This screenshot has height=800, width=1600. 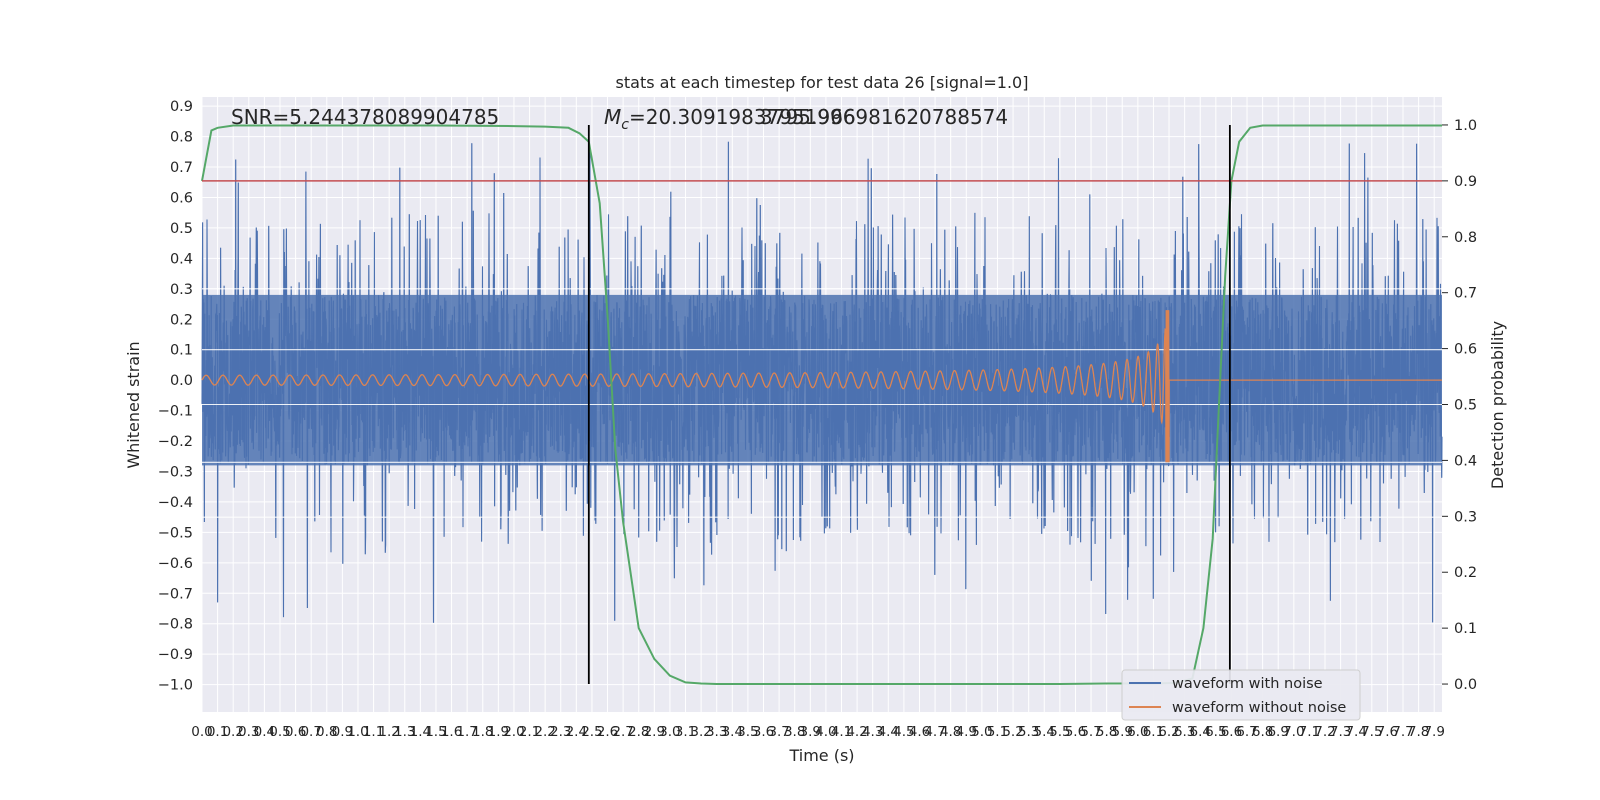 I want to click on x-tick-label: 7.6, so click(x=1387, y=732).